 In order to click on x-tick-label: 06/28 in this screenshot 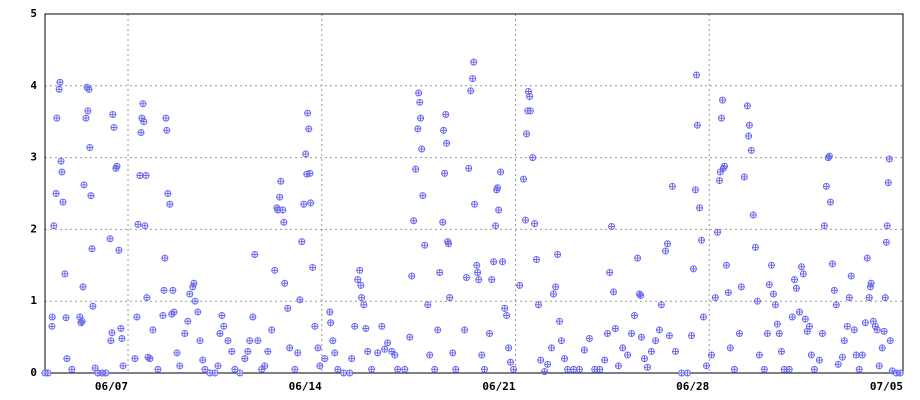, I will do `click(692, 386)`.